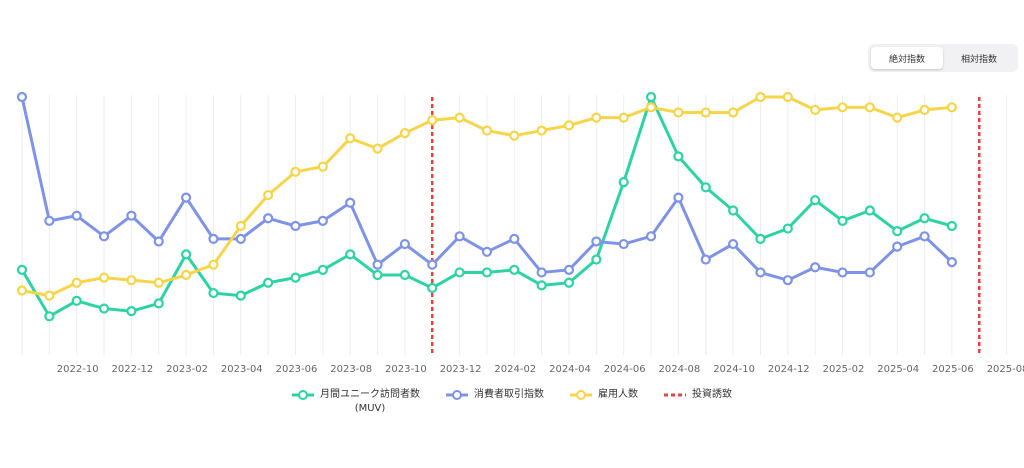  I want to click on legend-investment: 投資誘致, so click(698, 402).